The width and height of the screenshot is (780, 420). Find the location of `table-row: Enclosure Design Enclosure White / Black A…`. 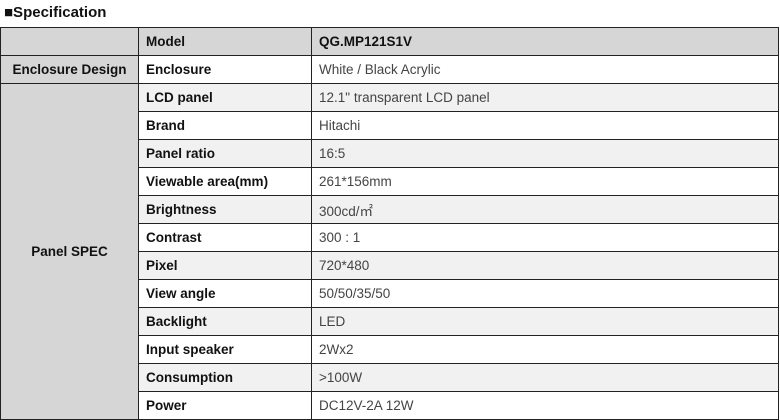

table-row: Enclosure Design Enclosure White / Black A… is located at coordinates (389, 69).